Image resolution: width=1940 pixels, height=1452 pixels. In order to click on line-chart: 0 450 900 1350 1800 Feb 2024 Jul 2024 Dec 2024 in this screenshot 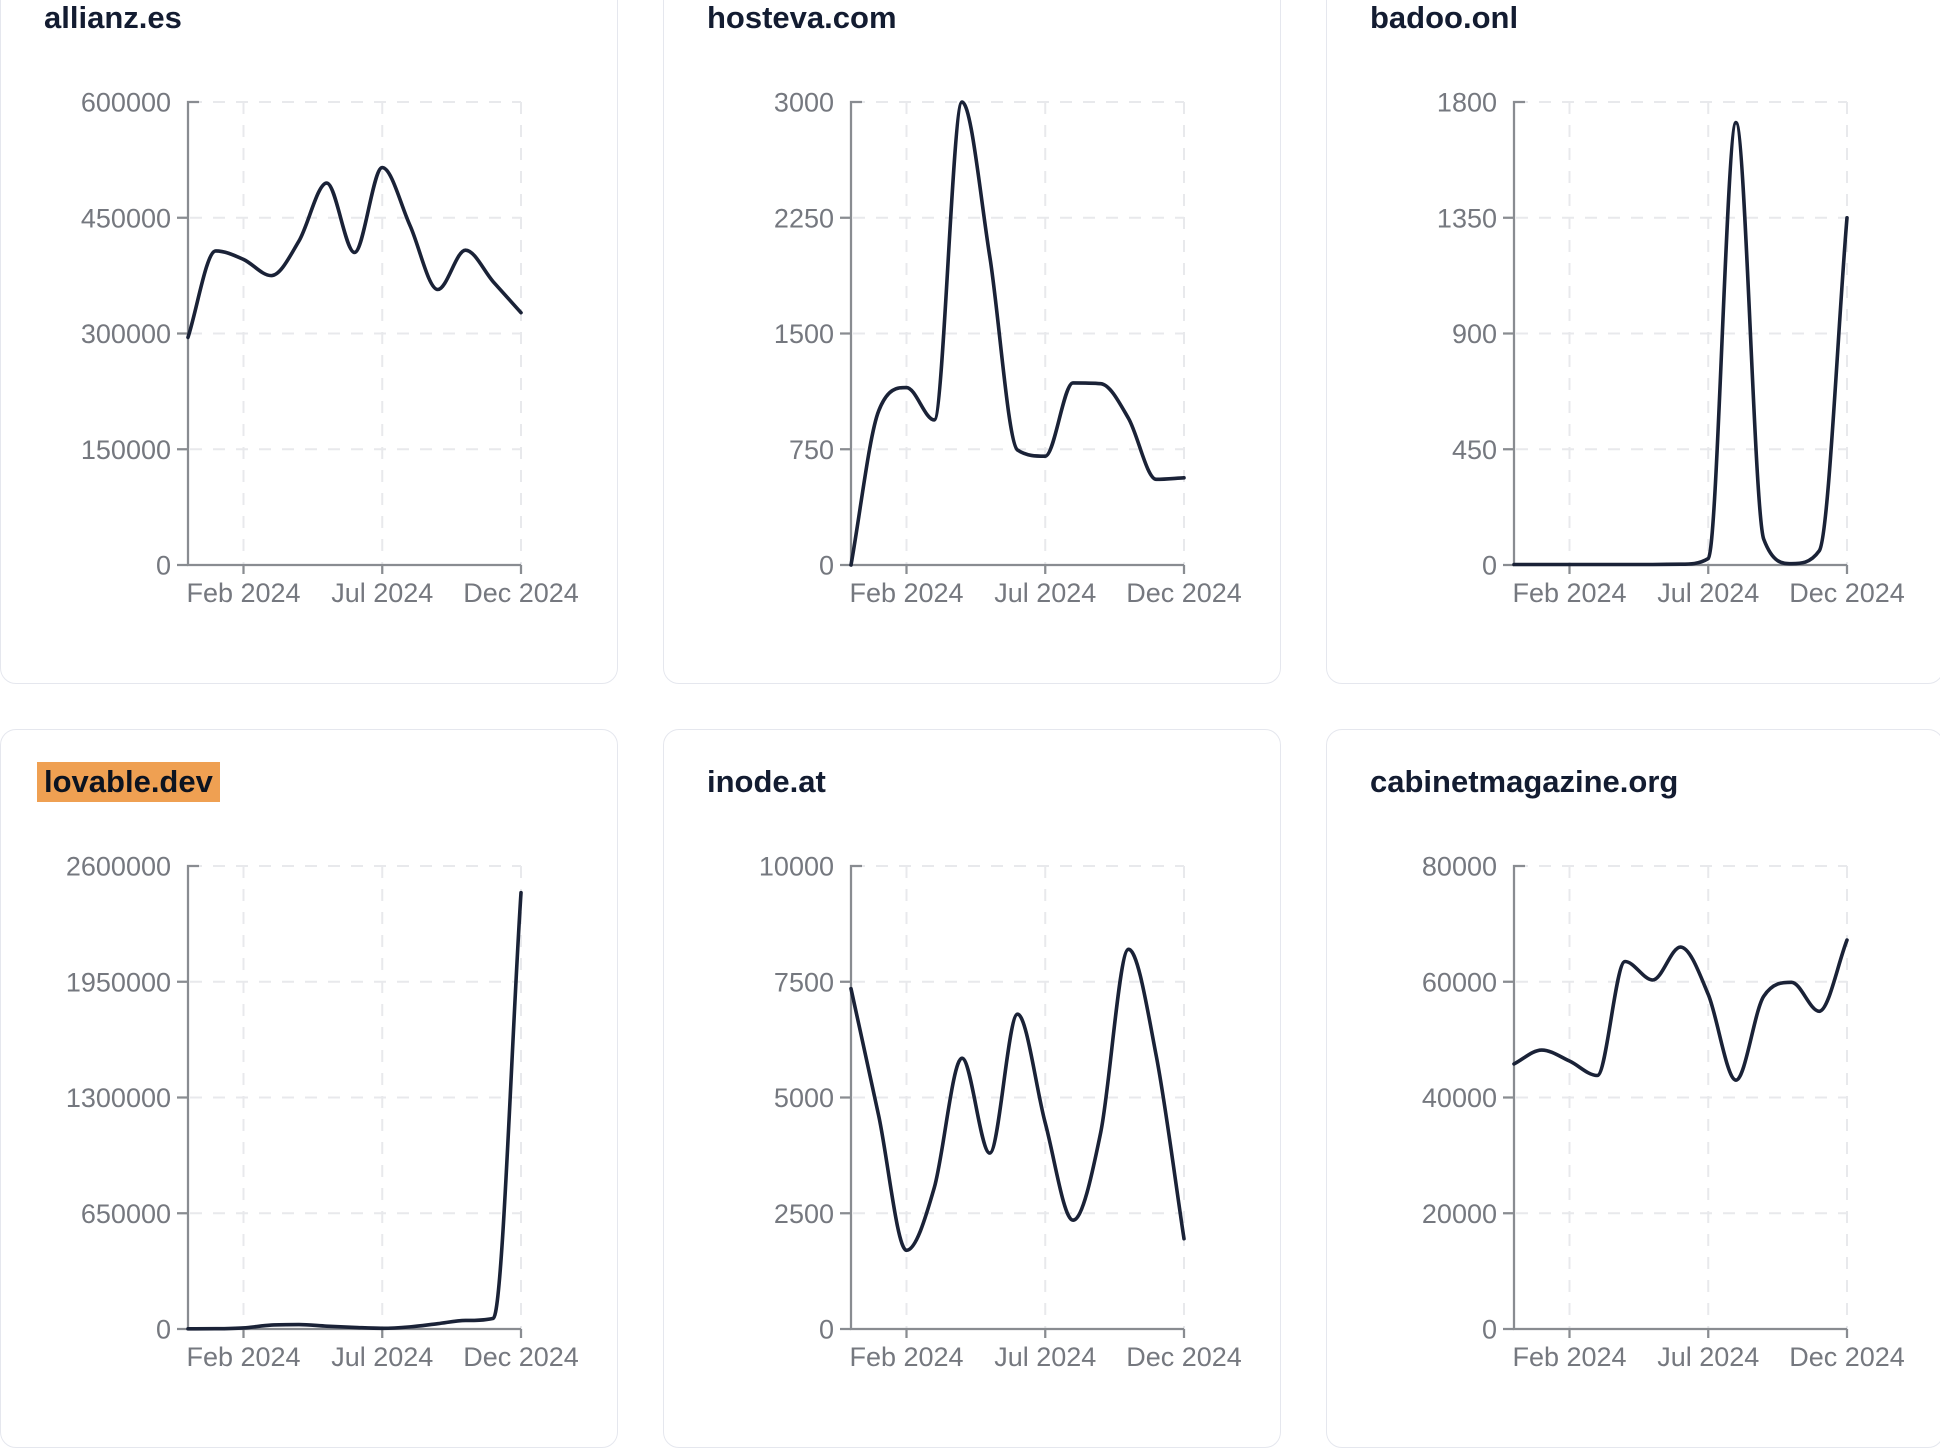, I will do `click(1671, 348)`.